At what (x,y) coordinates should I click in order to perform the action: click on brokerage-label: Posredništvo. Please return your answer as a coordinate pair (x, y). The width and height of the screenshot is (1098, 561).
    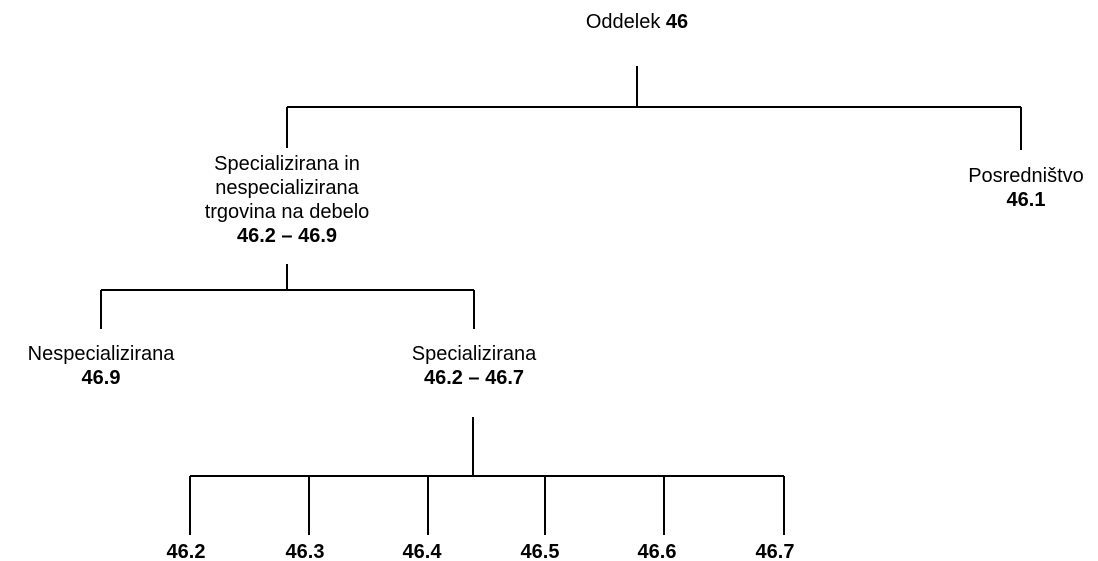
    Looking at the image, I should click on (1026, 176).